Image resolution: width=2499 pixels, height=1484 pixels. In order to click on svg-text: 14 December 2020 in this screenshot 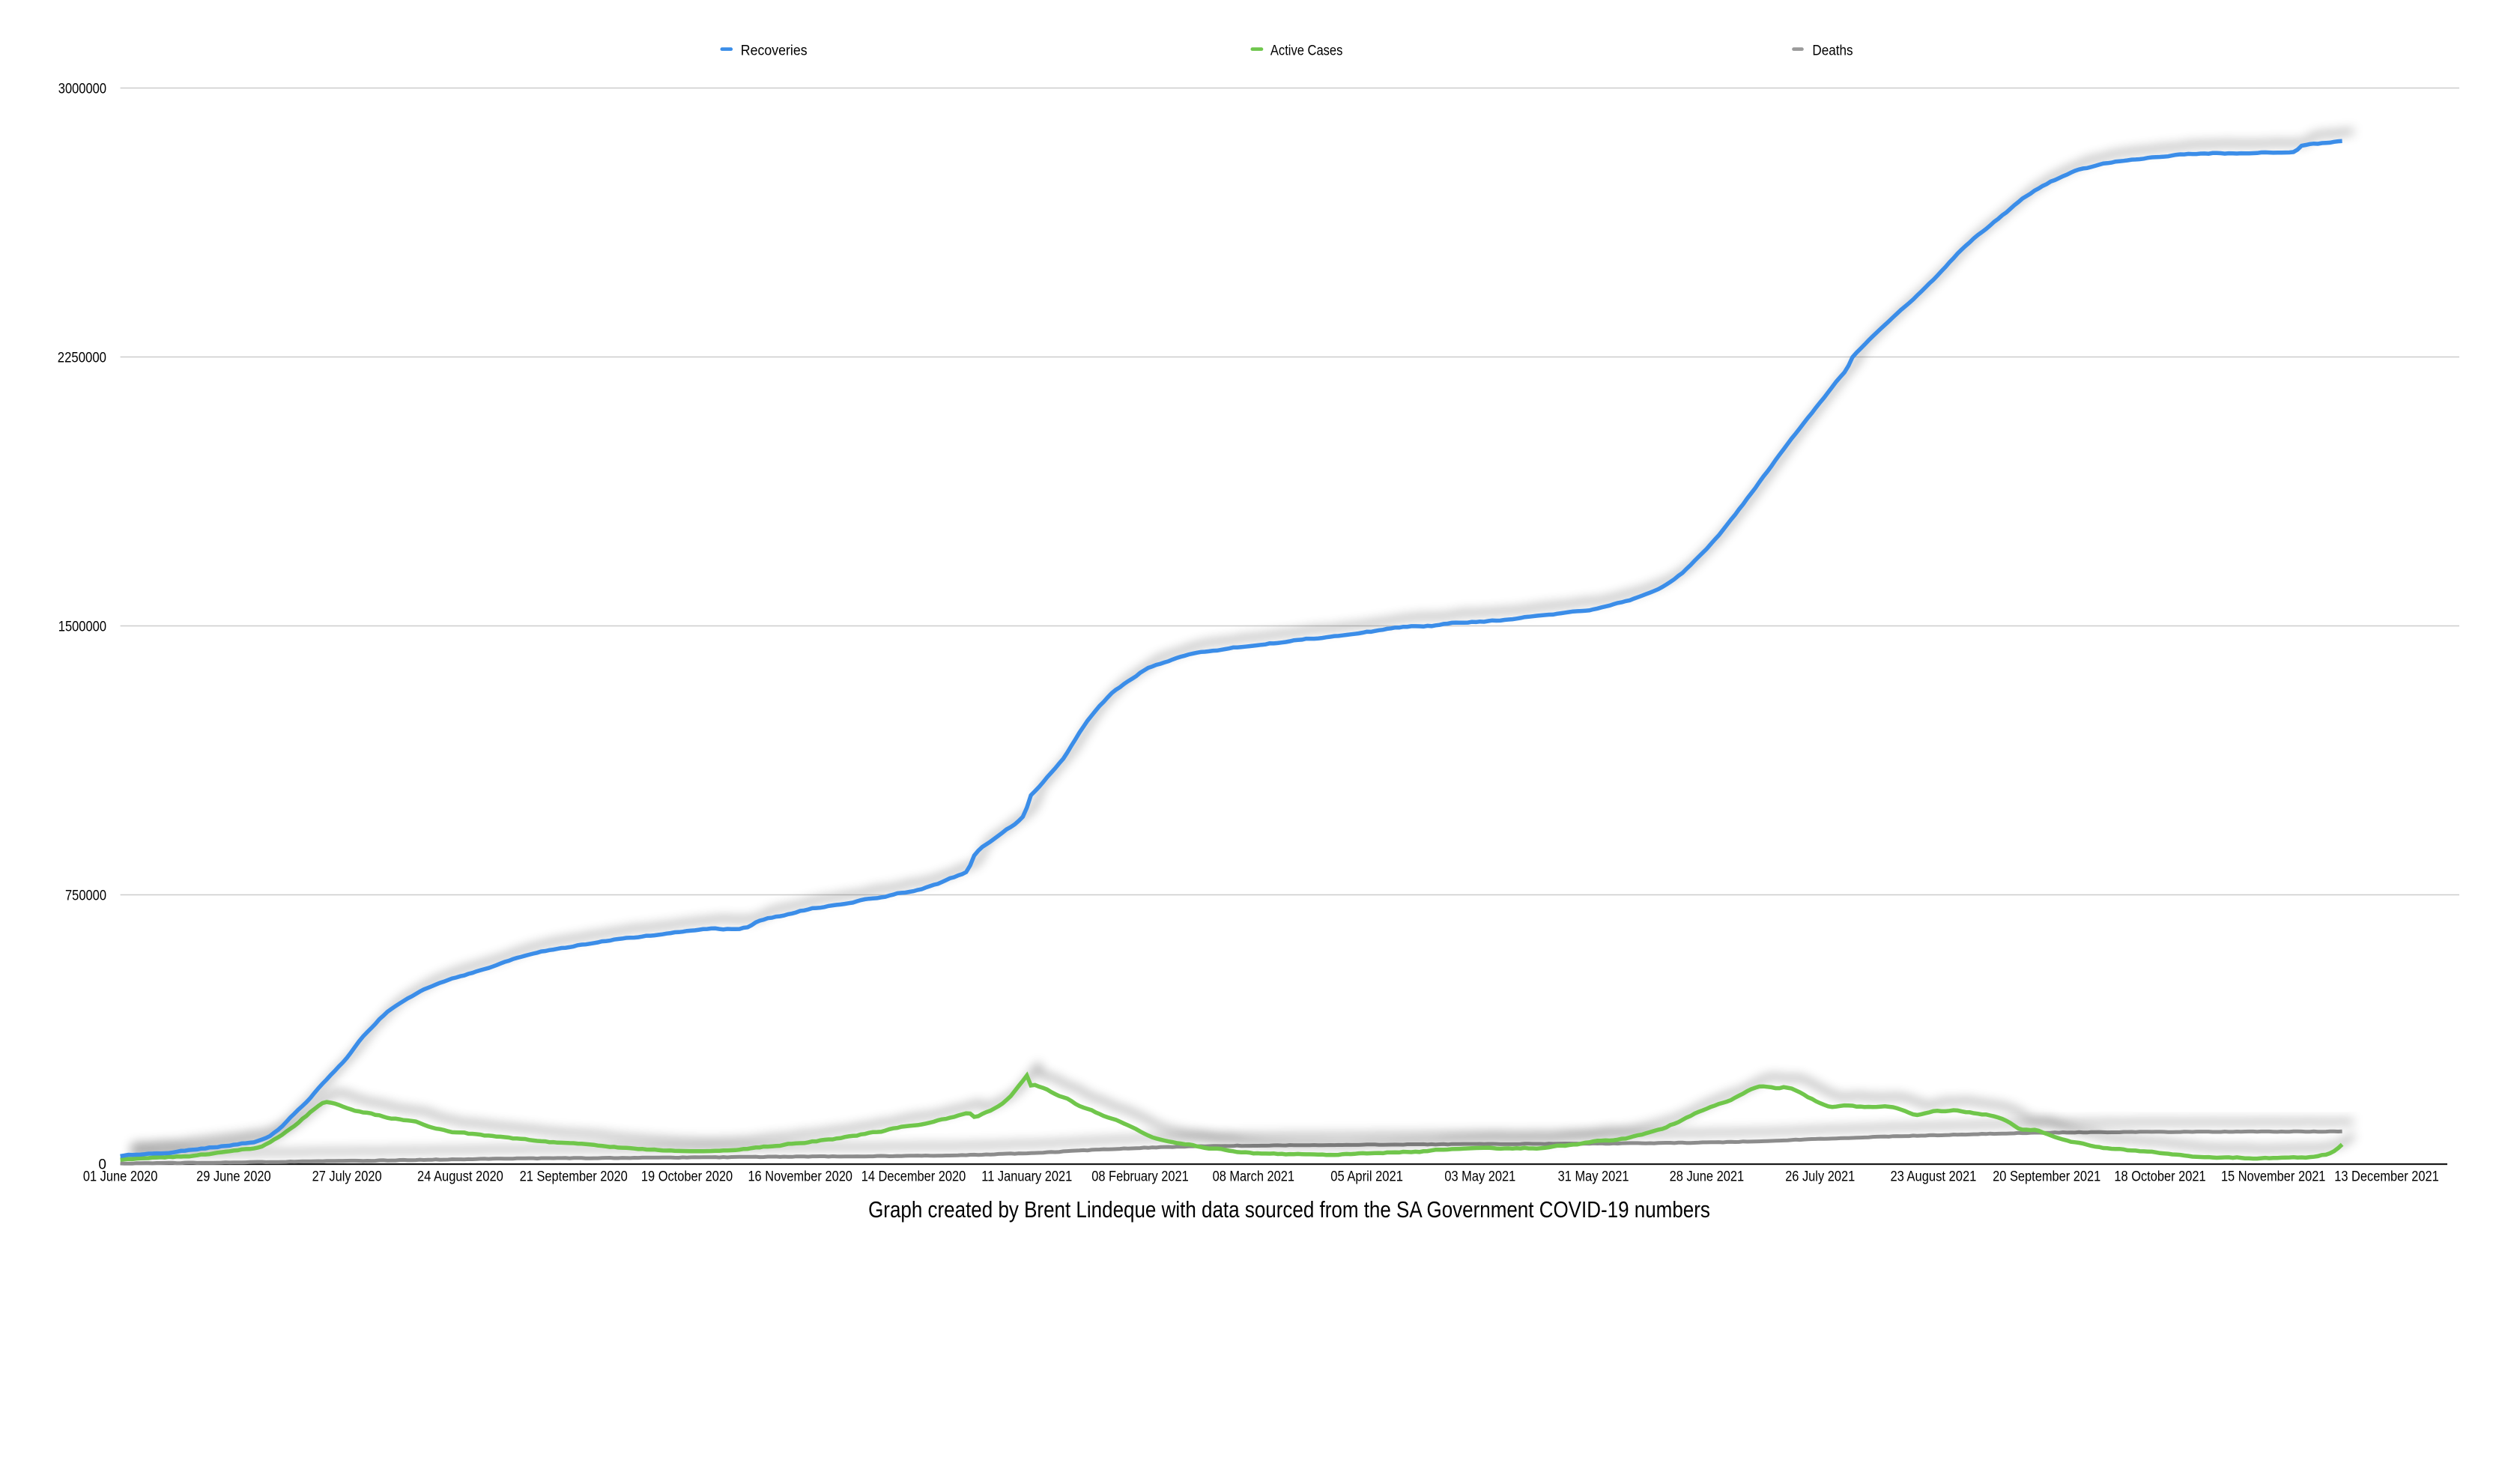, I will do `click(913, 1177)`.